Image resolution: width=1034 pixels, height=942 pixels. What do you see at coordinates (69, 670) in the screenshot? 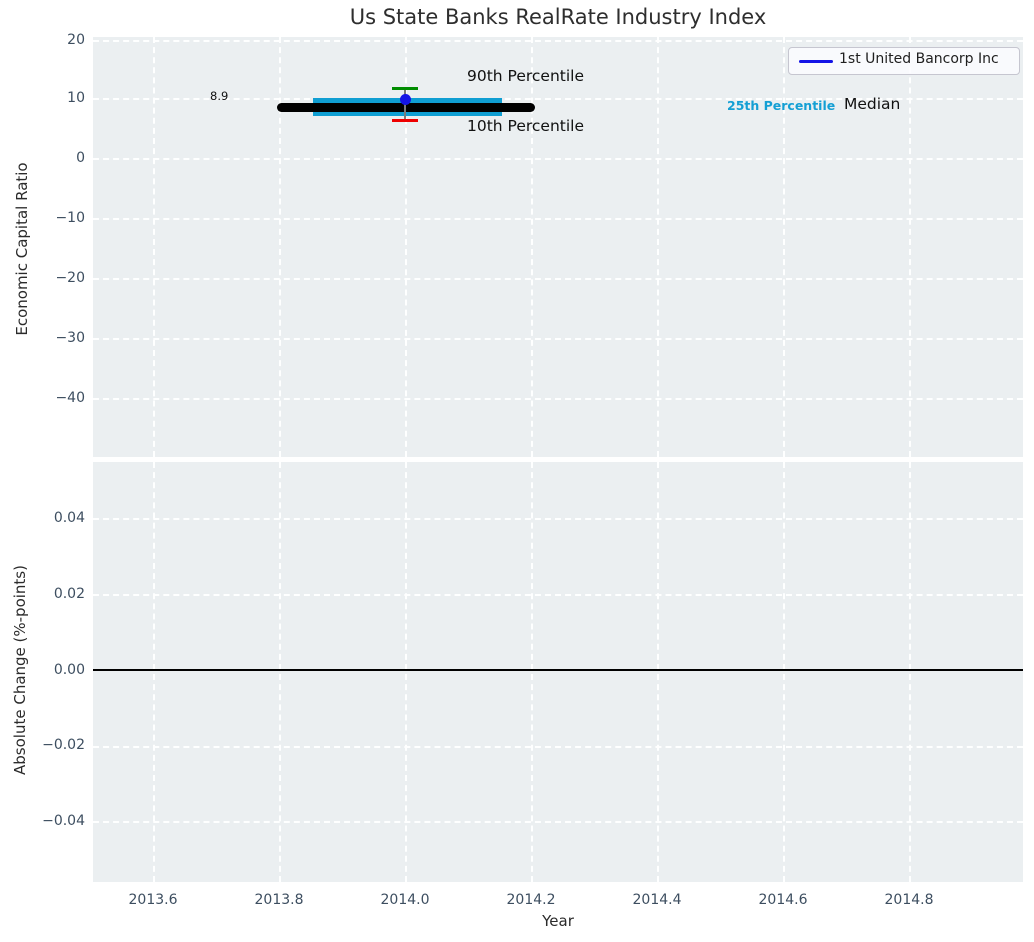
I see `ytick-label: 0.00` at bounding box center [69, 670].